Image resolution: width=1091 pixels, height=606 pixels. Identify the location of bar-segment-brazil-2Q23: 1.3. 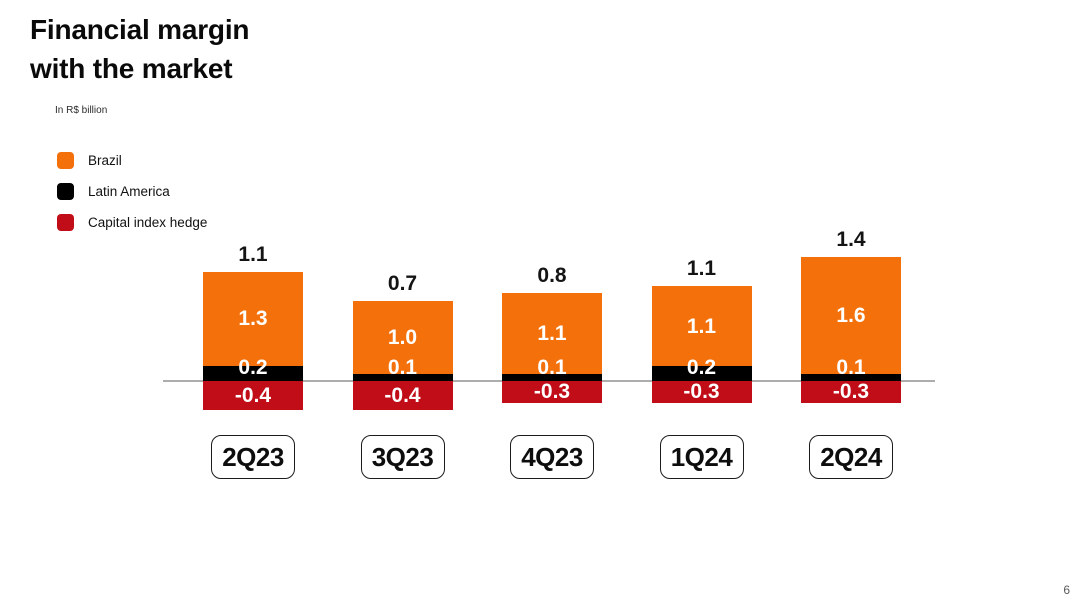
(253, 319).